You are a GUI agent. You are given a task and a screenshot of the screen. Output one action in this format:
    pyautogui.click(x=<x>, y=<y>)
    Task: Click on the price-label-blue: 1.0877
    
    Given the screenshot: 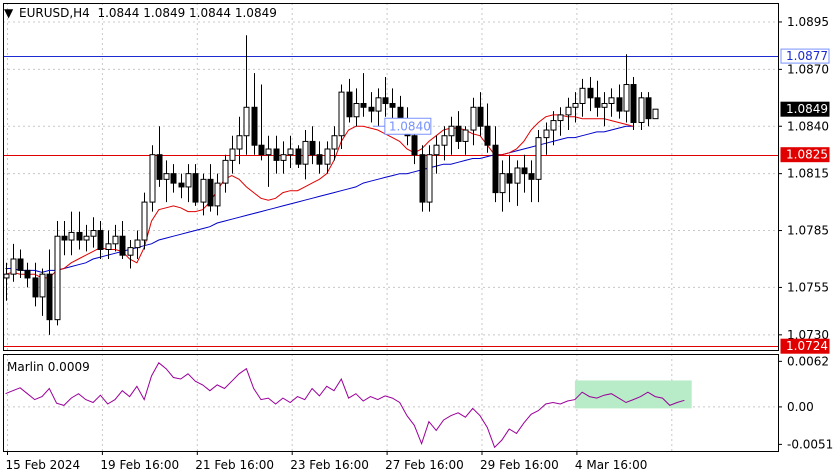 What is the action you would take?
    pyautogui.click(x=805, y=56)
    